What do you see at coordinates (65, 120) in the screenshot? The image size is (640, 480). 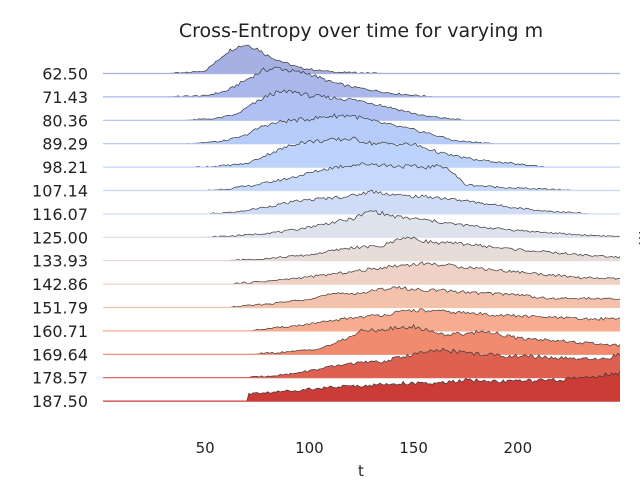 I see `y-tick-label: 80.36` at bounding box center [65, 120].